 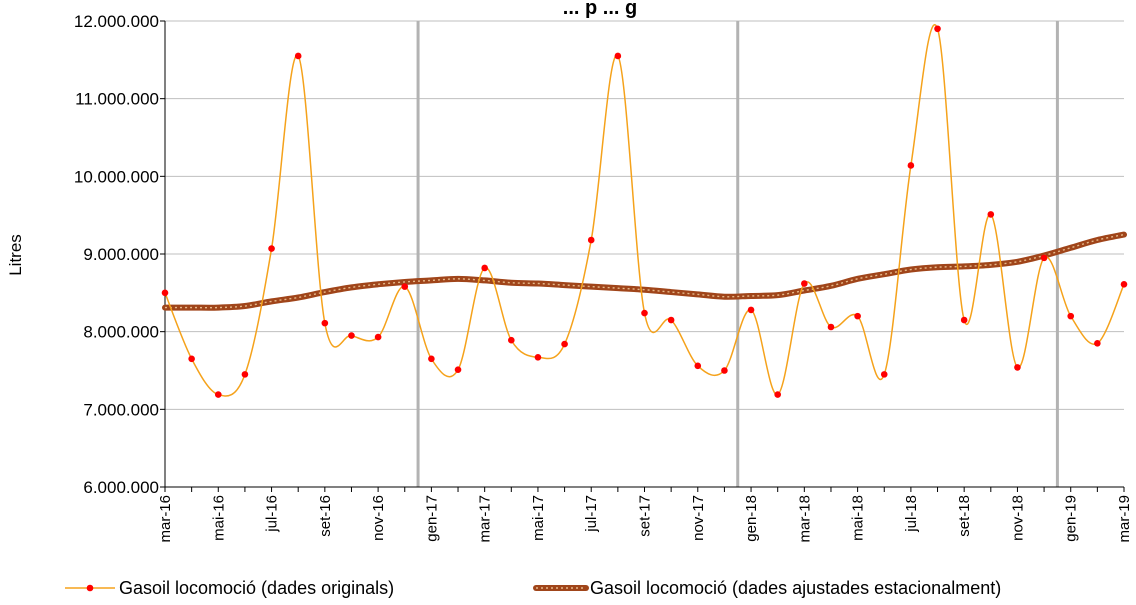 What do you see at coordinates (121, 332) in the screenshot?
I see `y-tick-label: 8.000.000` at bounding box center [121, 332].